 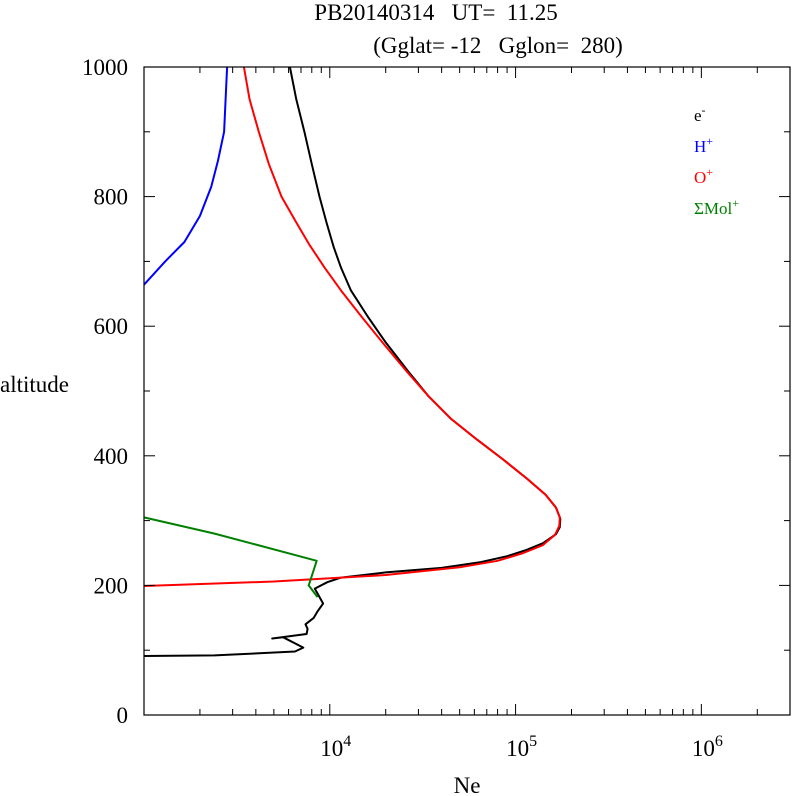 I want to click on legend: e- H+ O+ ΣMol+, so click(x=716, y=160).